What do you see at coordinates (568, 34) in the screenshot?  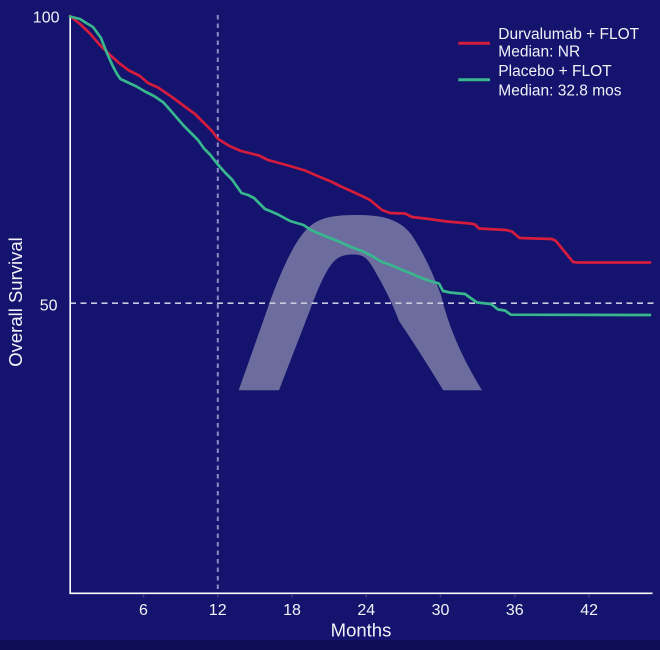 I see `svg-text: Durvalumab + FLOT` at bounding box center [568, 34].